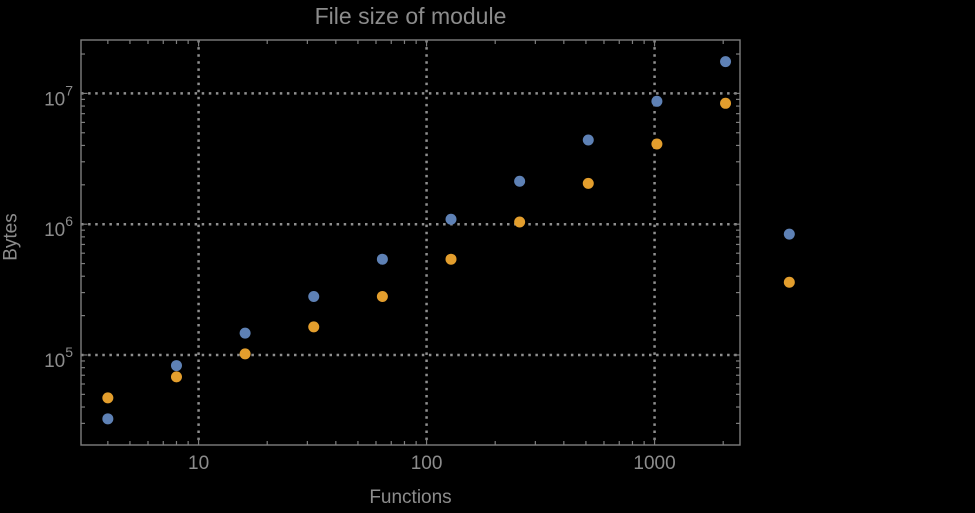 The image size is (975, 513). I want to click on x-axis-label: Functions, so click(410, 497).